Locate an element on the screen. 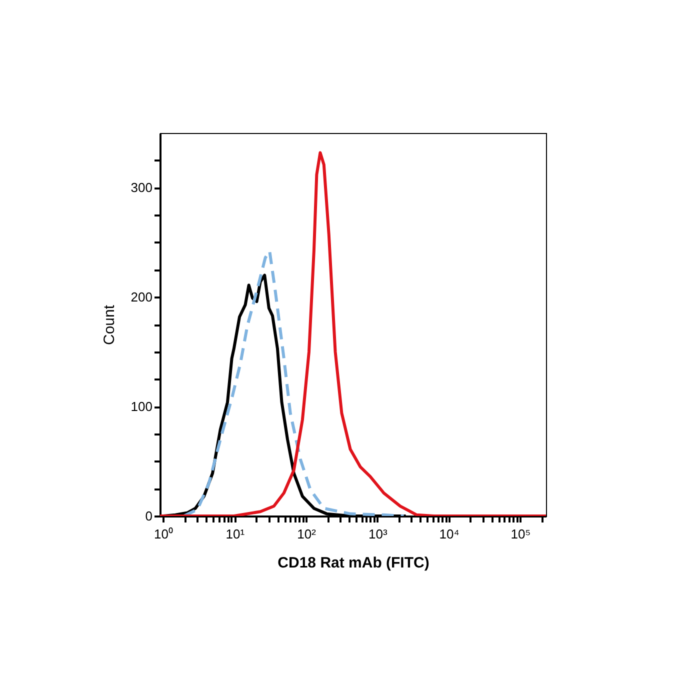  y-tick-label: 300 is located at coordinates (141, 188).